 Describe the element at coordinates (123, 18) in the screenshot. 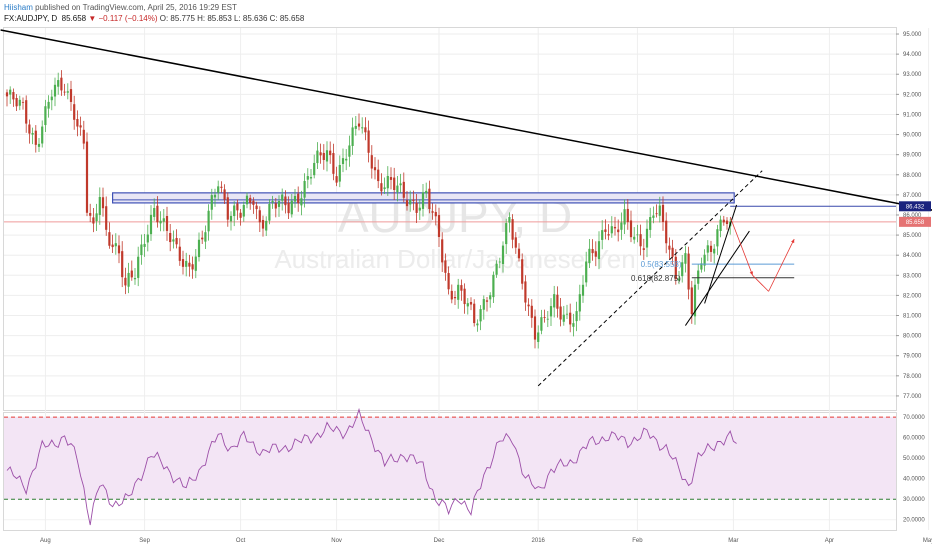

I see `price-change: ▼ −0.117 (−0.14%)` at that location.